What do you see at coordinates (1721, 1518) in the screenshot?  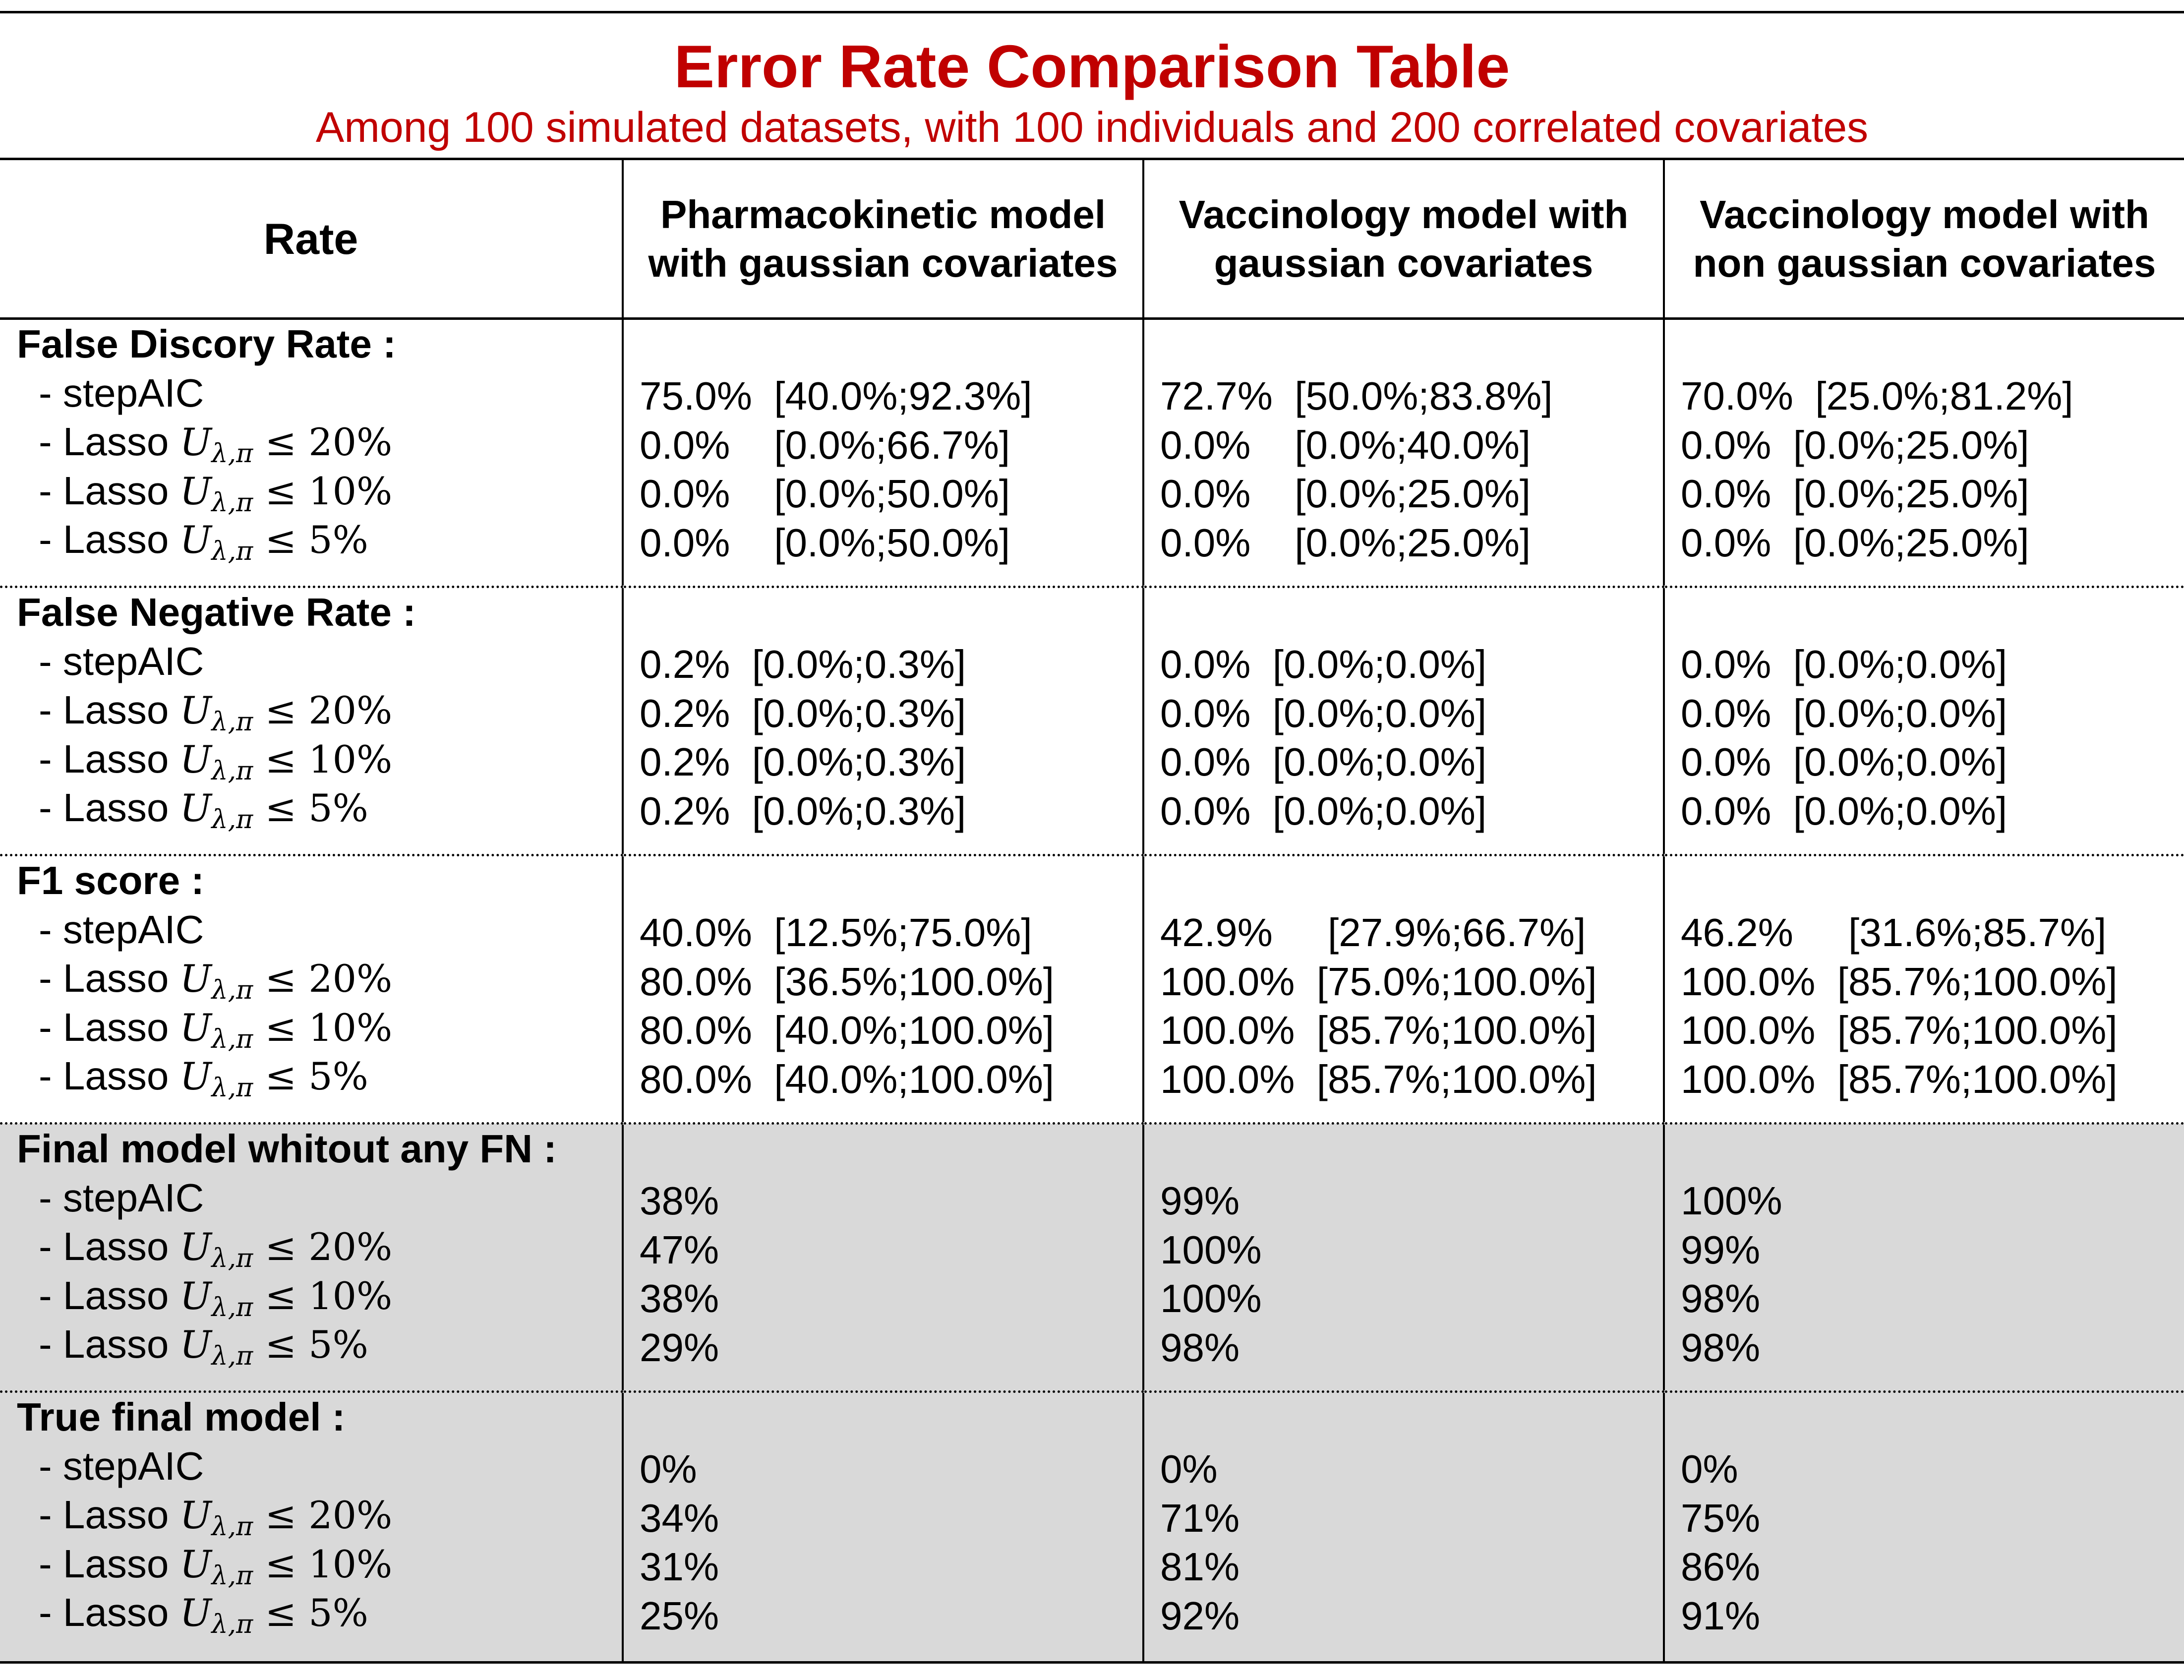 I see `value-entry: 75%` at bounding box center [1721, 1518].